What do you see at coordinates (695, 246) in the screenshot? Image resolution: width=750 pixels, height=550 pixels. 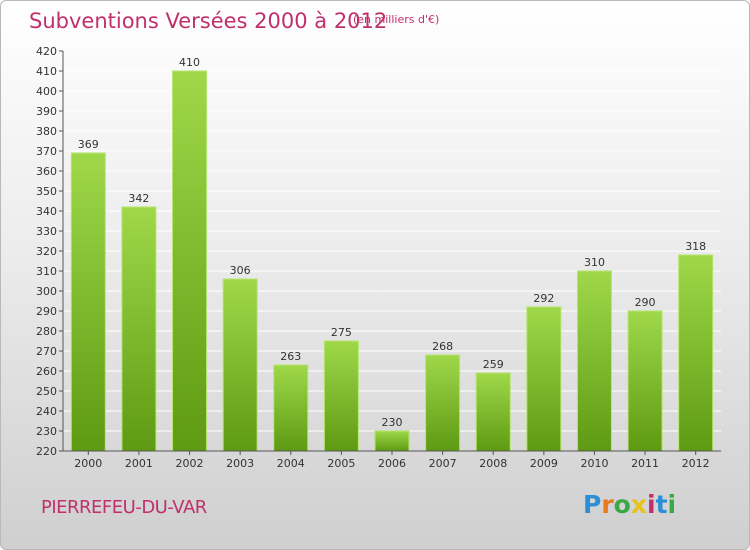 I see `data-label: 318` at bounding box center [695, 246].